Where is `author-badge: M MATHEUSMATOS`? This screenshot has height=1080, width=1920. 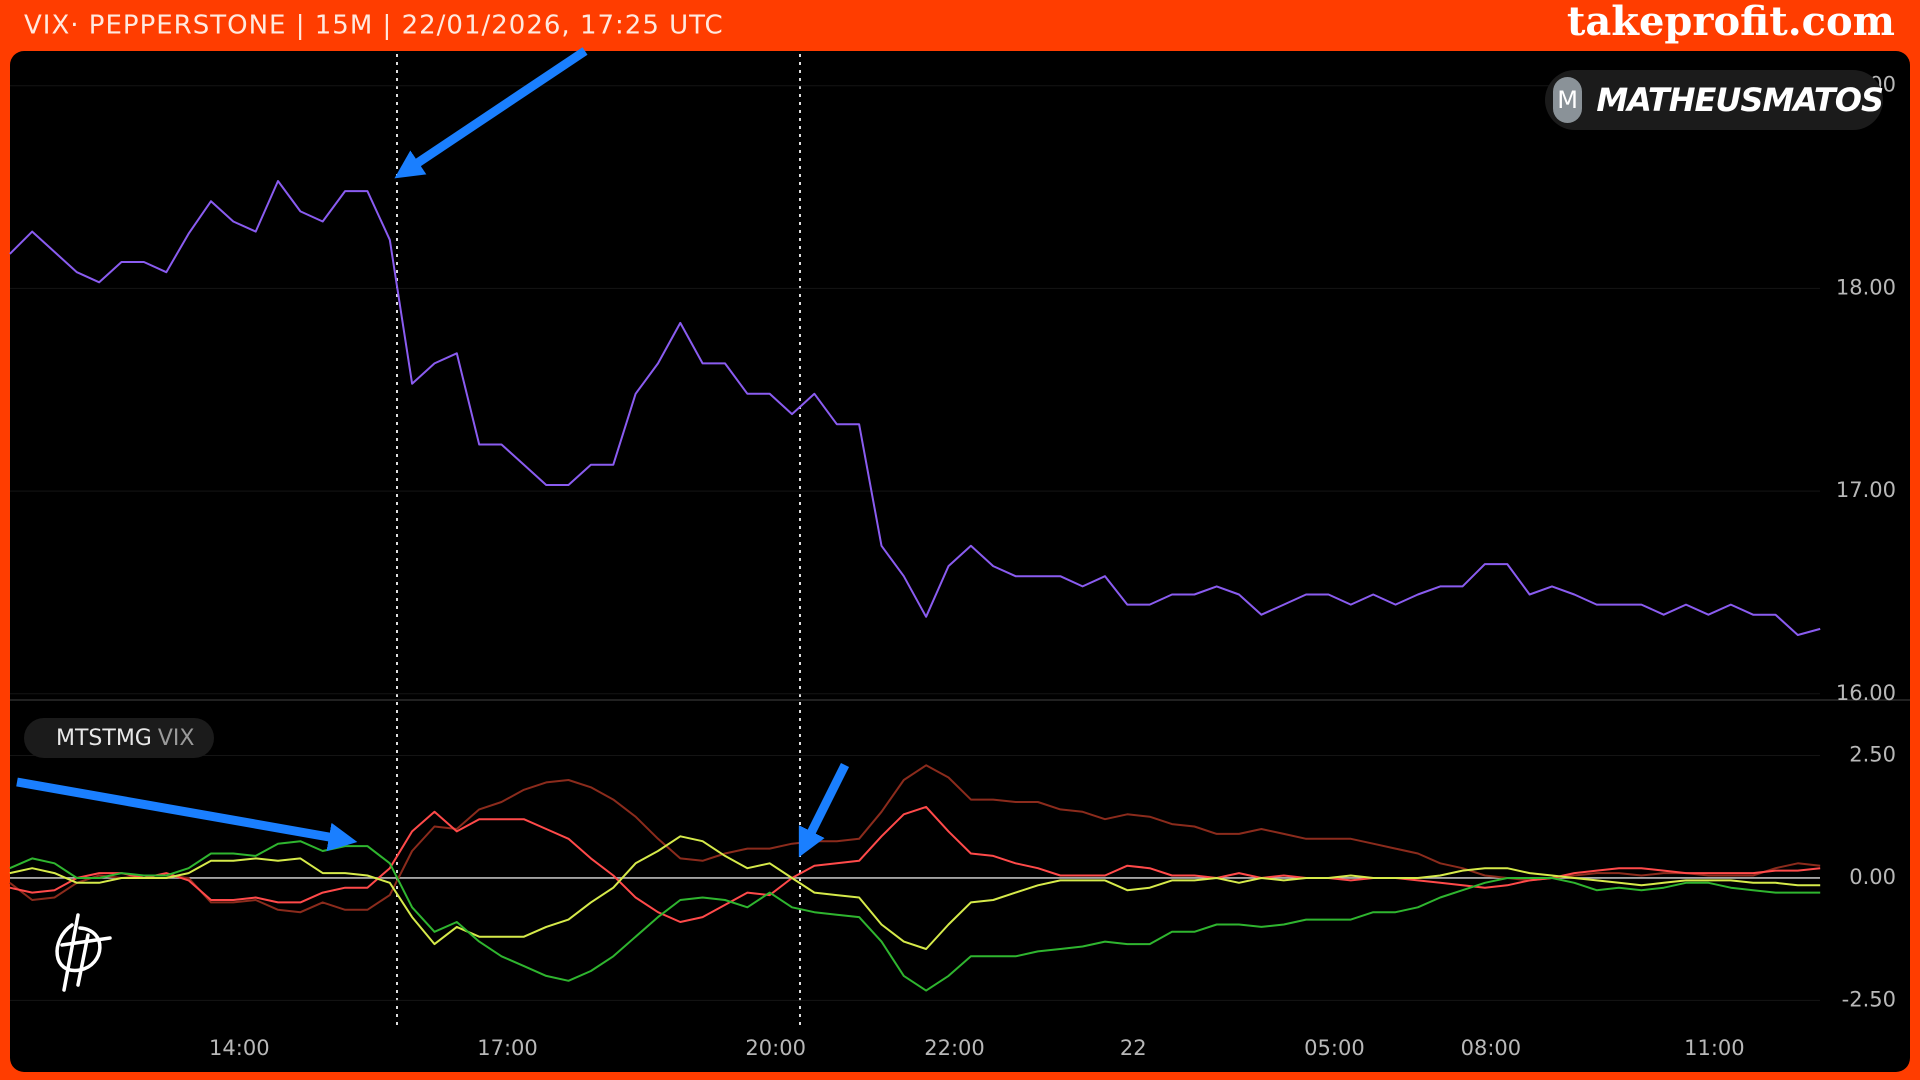 author-badge: M MATHEUSMATOS is located at coordinates (1714, 100).